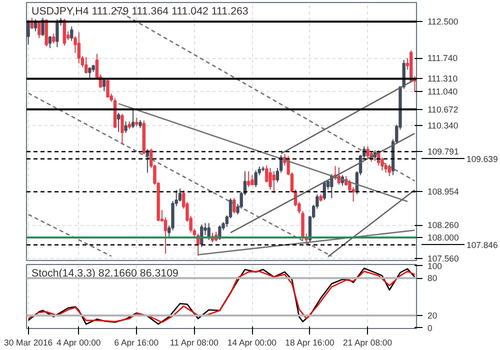 The image size is (500, 350). What do you see at coordinates (78, 343) in the screenshot?
I see `x-tick-label: 4 Apr 00:00` at bounding box center [78, 343].